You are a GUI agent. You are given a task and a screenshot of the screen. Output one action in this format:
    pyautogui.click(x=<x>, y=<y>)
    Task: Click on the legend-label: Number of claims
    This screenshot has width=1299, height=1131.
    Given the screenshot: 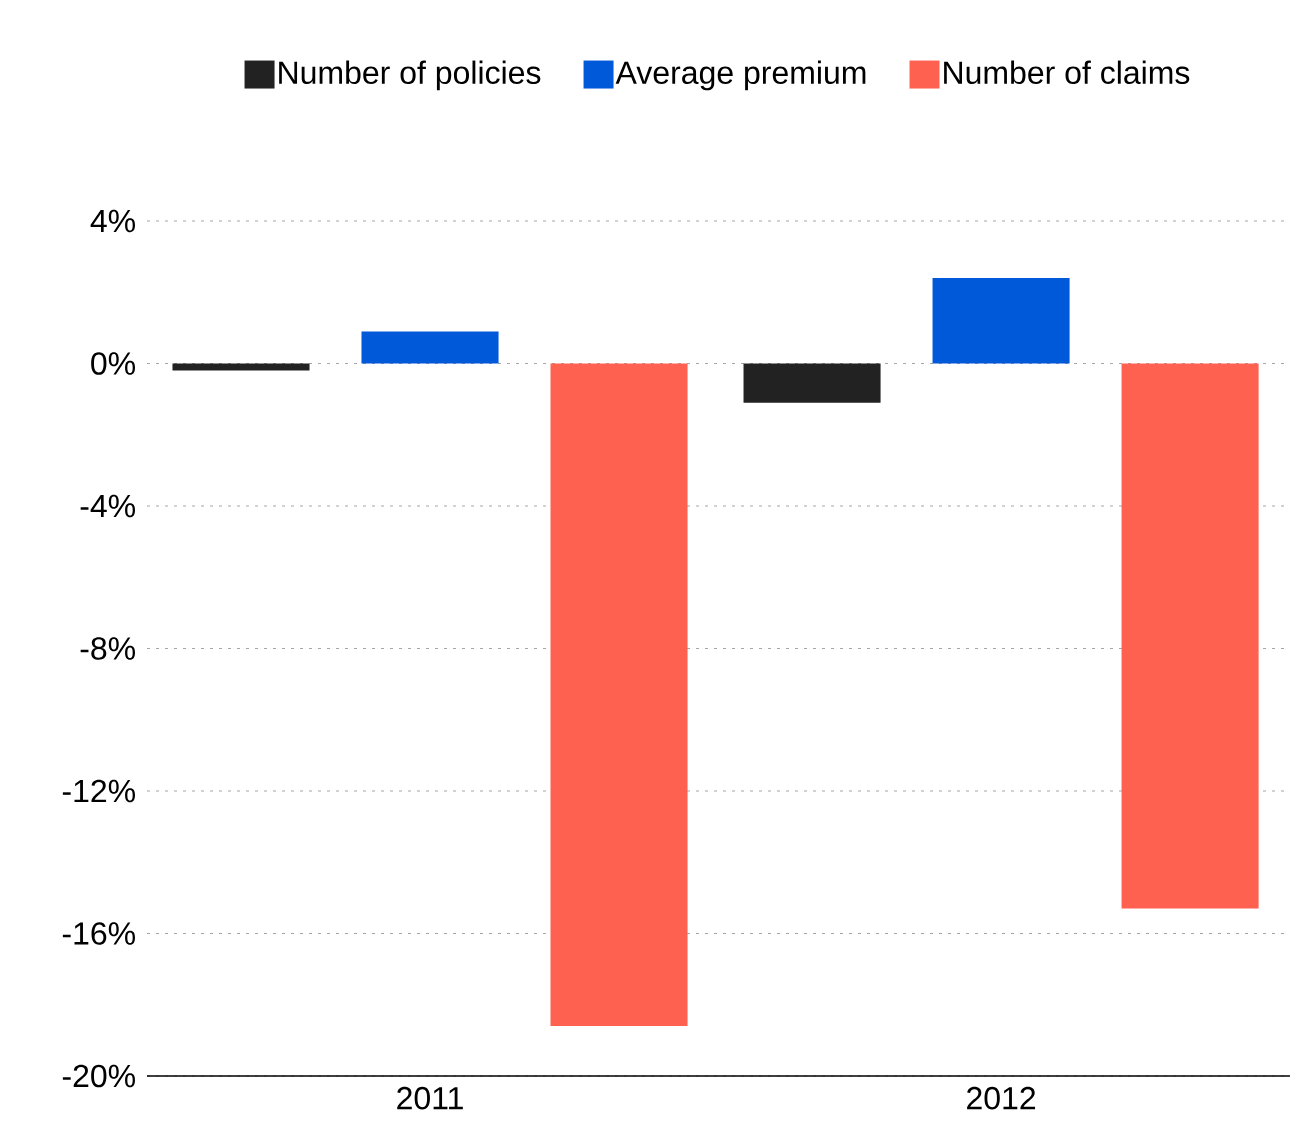 What is the action you would take?
    pyautogui.click(x=1067, y=72)
    